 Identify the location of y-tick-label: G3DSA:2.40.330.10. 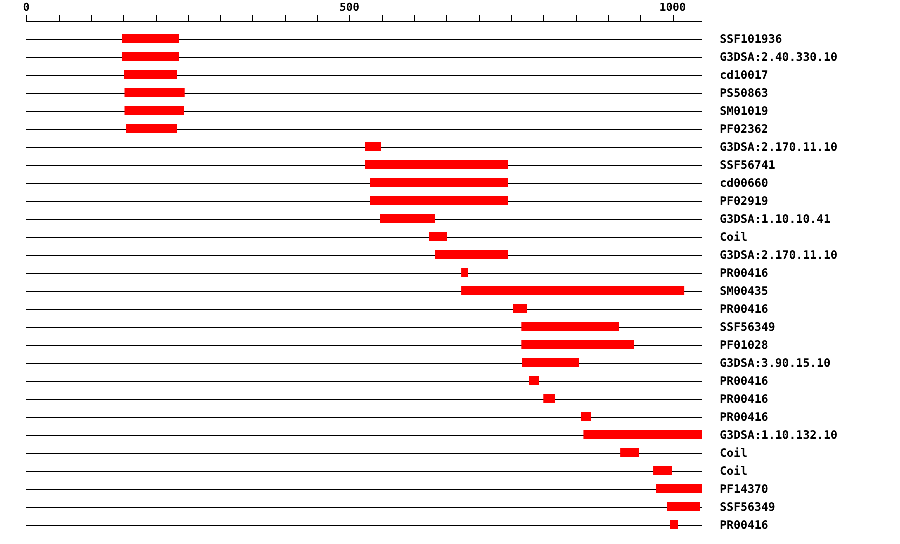
(779, 57).